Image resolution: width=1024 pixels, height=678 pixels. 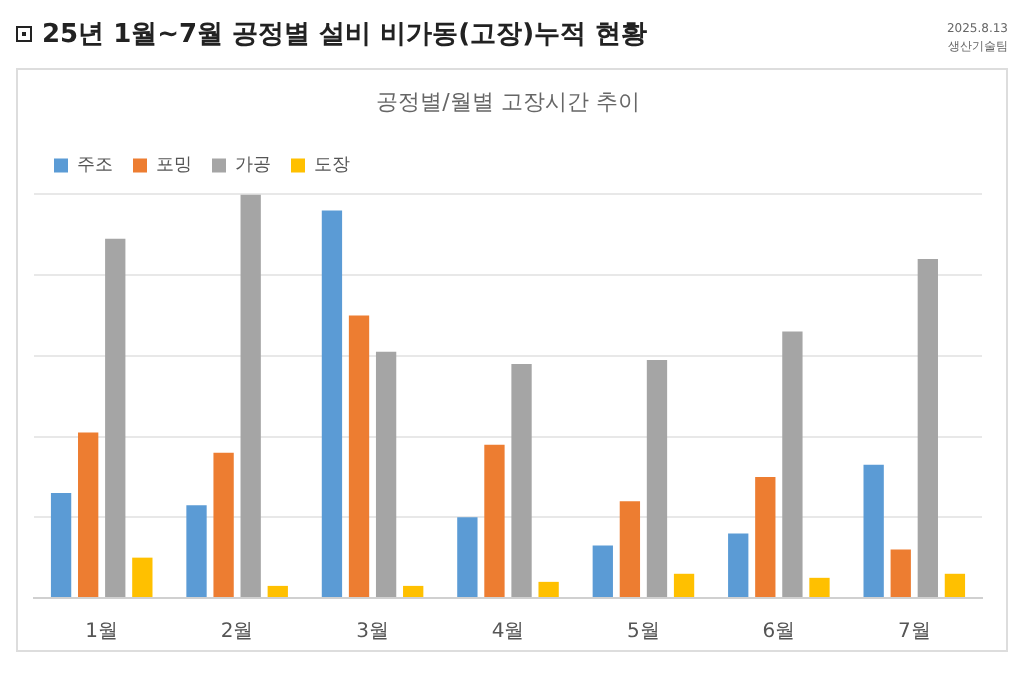 I want to click on legend-label: 포밍, so click(x=174, y=166).